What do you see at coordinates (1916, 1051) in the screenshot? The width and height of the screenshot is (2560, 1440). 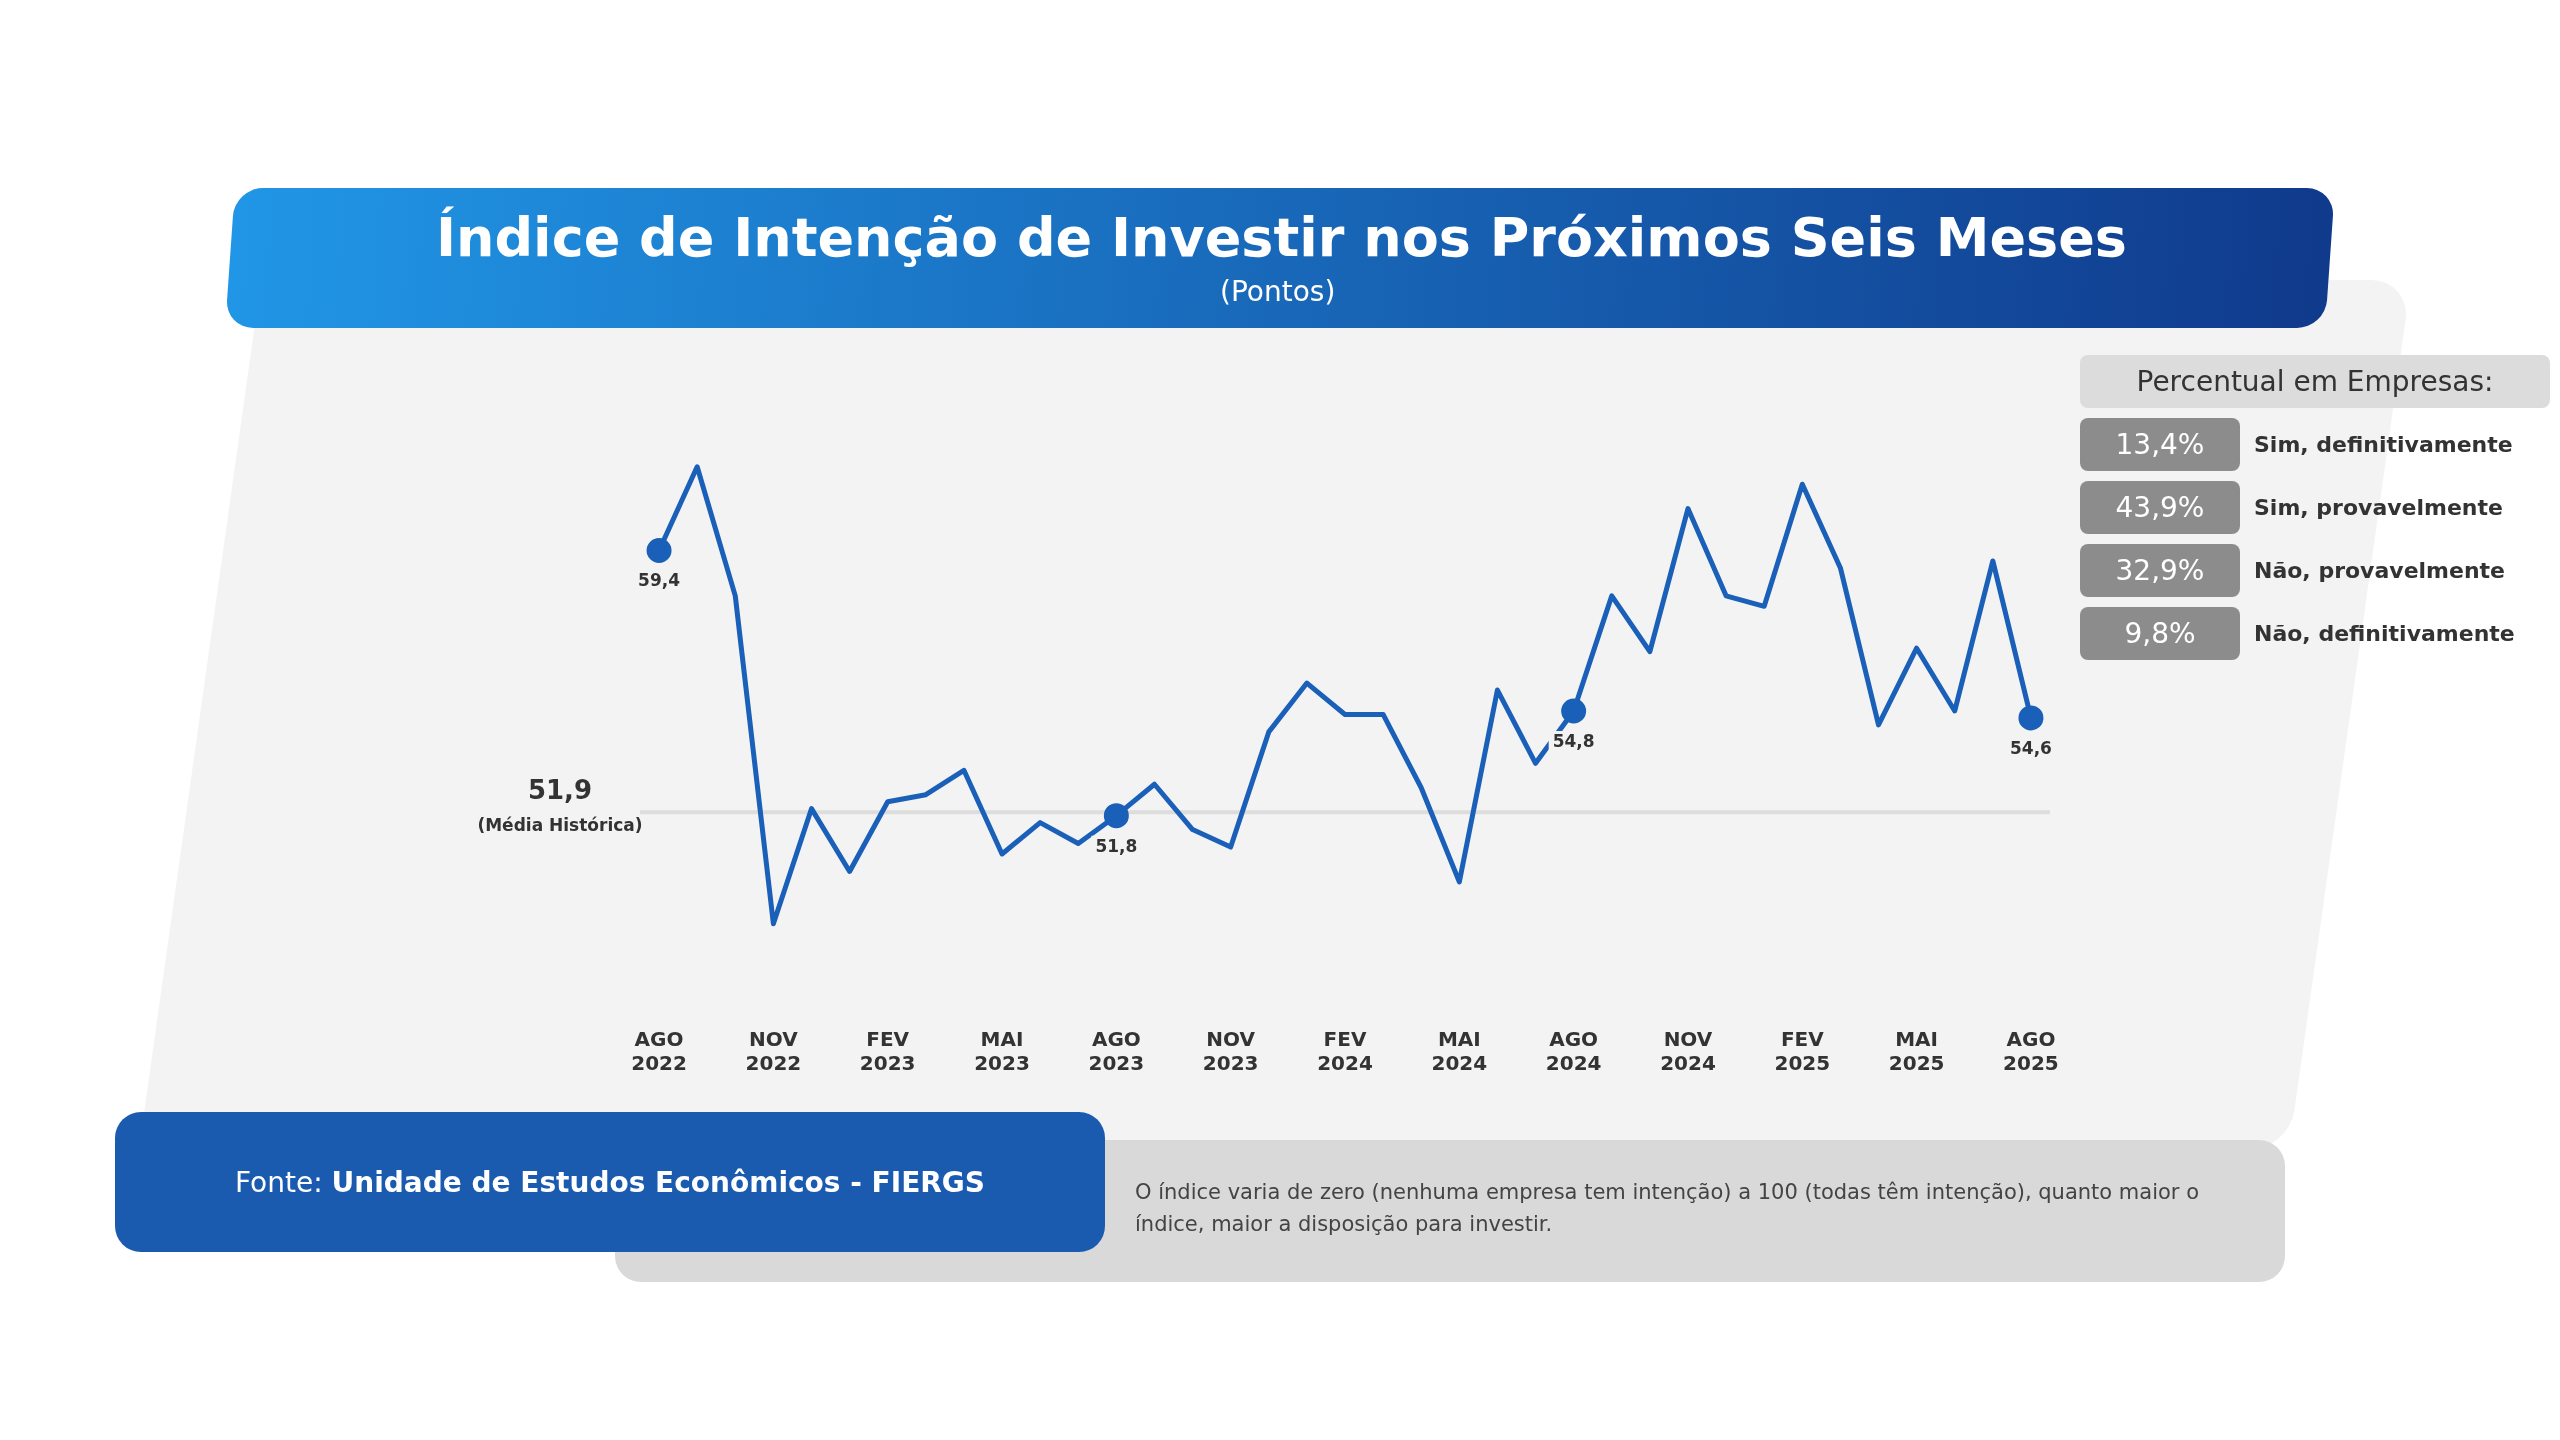 I see `x-tick-label: MAI 2025` at bounding box center [1916, 1051].